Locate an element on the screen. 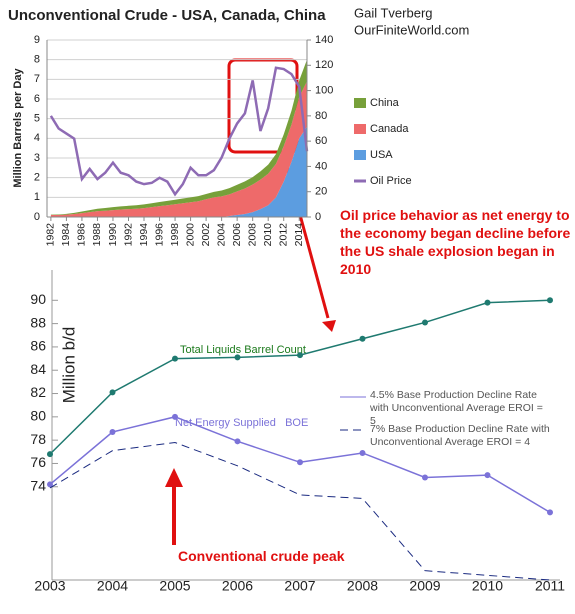  y-tick-label: 90 is located at coordinates (38, 299).